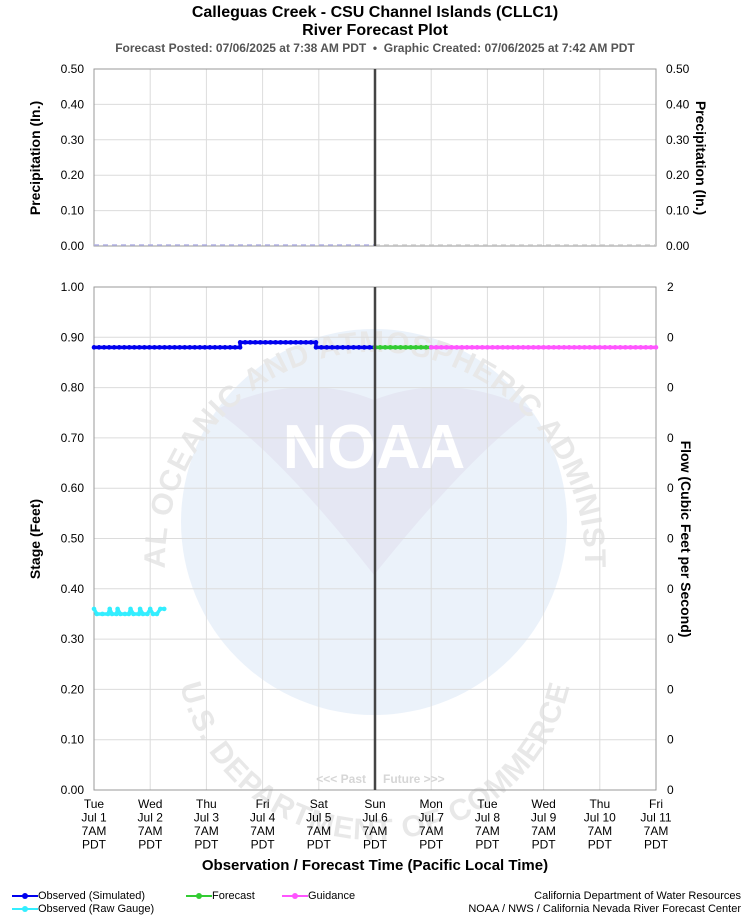 The height and width of the screenshot is (920, 750). Describe the element at coordinates (96, 909) in the screenshot. I see `legend-label: Observed (Raw Gauge)` at that location.